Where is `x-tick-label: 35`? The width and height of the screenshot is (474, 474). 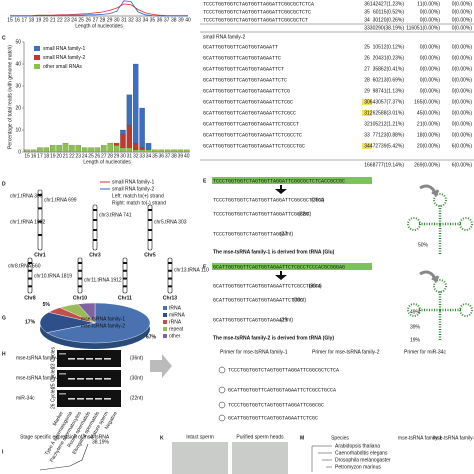 x-tick-label: 35 is located at coordinates (155, 156).